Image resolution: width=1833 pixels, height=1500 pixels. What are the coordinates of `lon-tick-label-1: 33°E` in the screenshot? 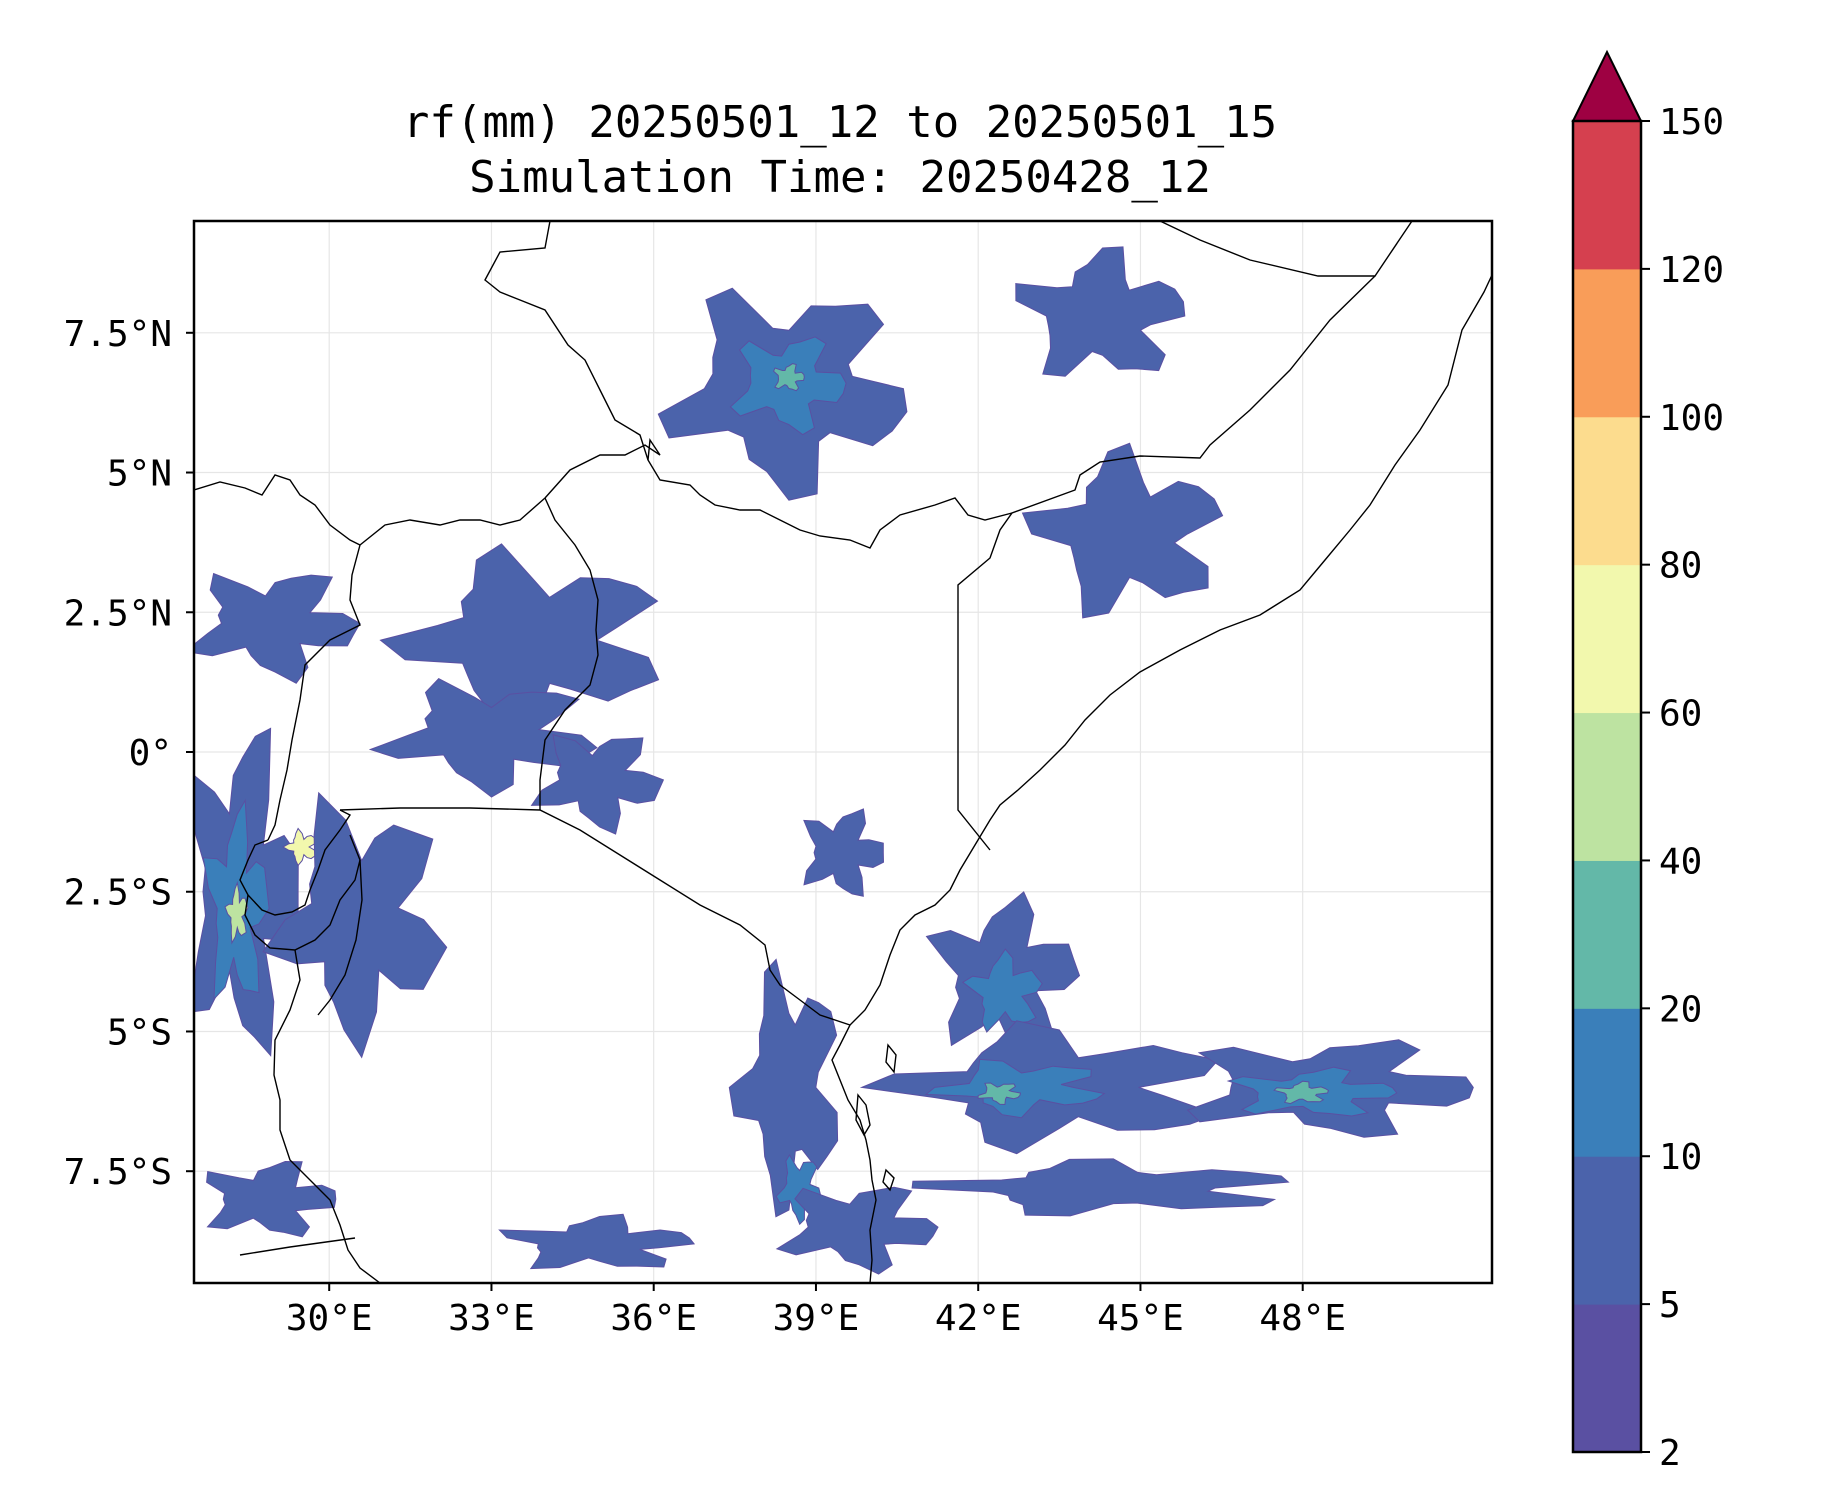 It's located at (491, 1318).